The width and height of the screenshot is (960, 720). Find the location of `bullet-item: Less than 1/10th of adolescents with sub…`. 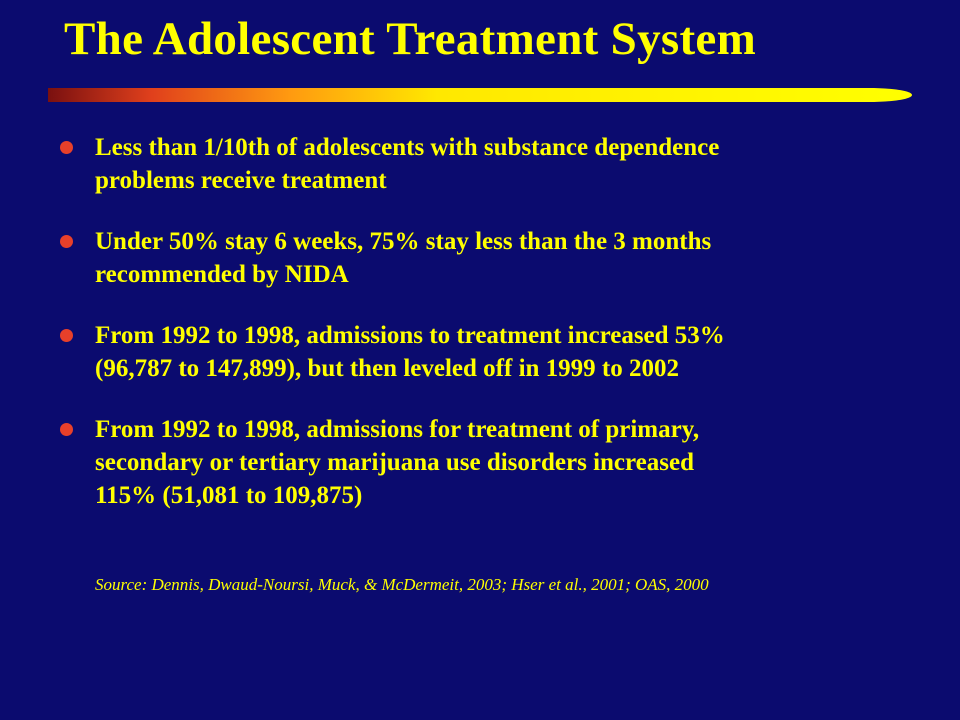

bullet-item: Less than 1/10th of adolescents with sub… is located at coordinates (490, 164).